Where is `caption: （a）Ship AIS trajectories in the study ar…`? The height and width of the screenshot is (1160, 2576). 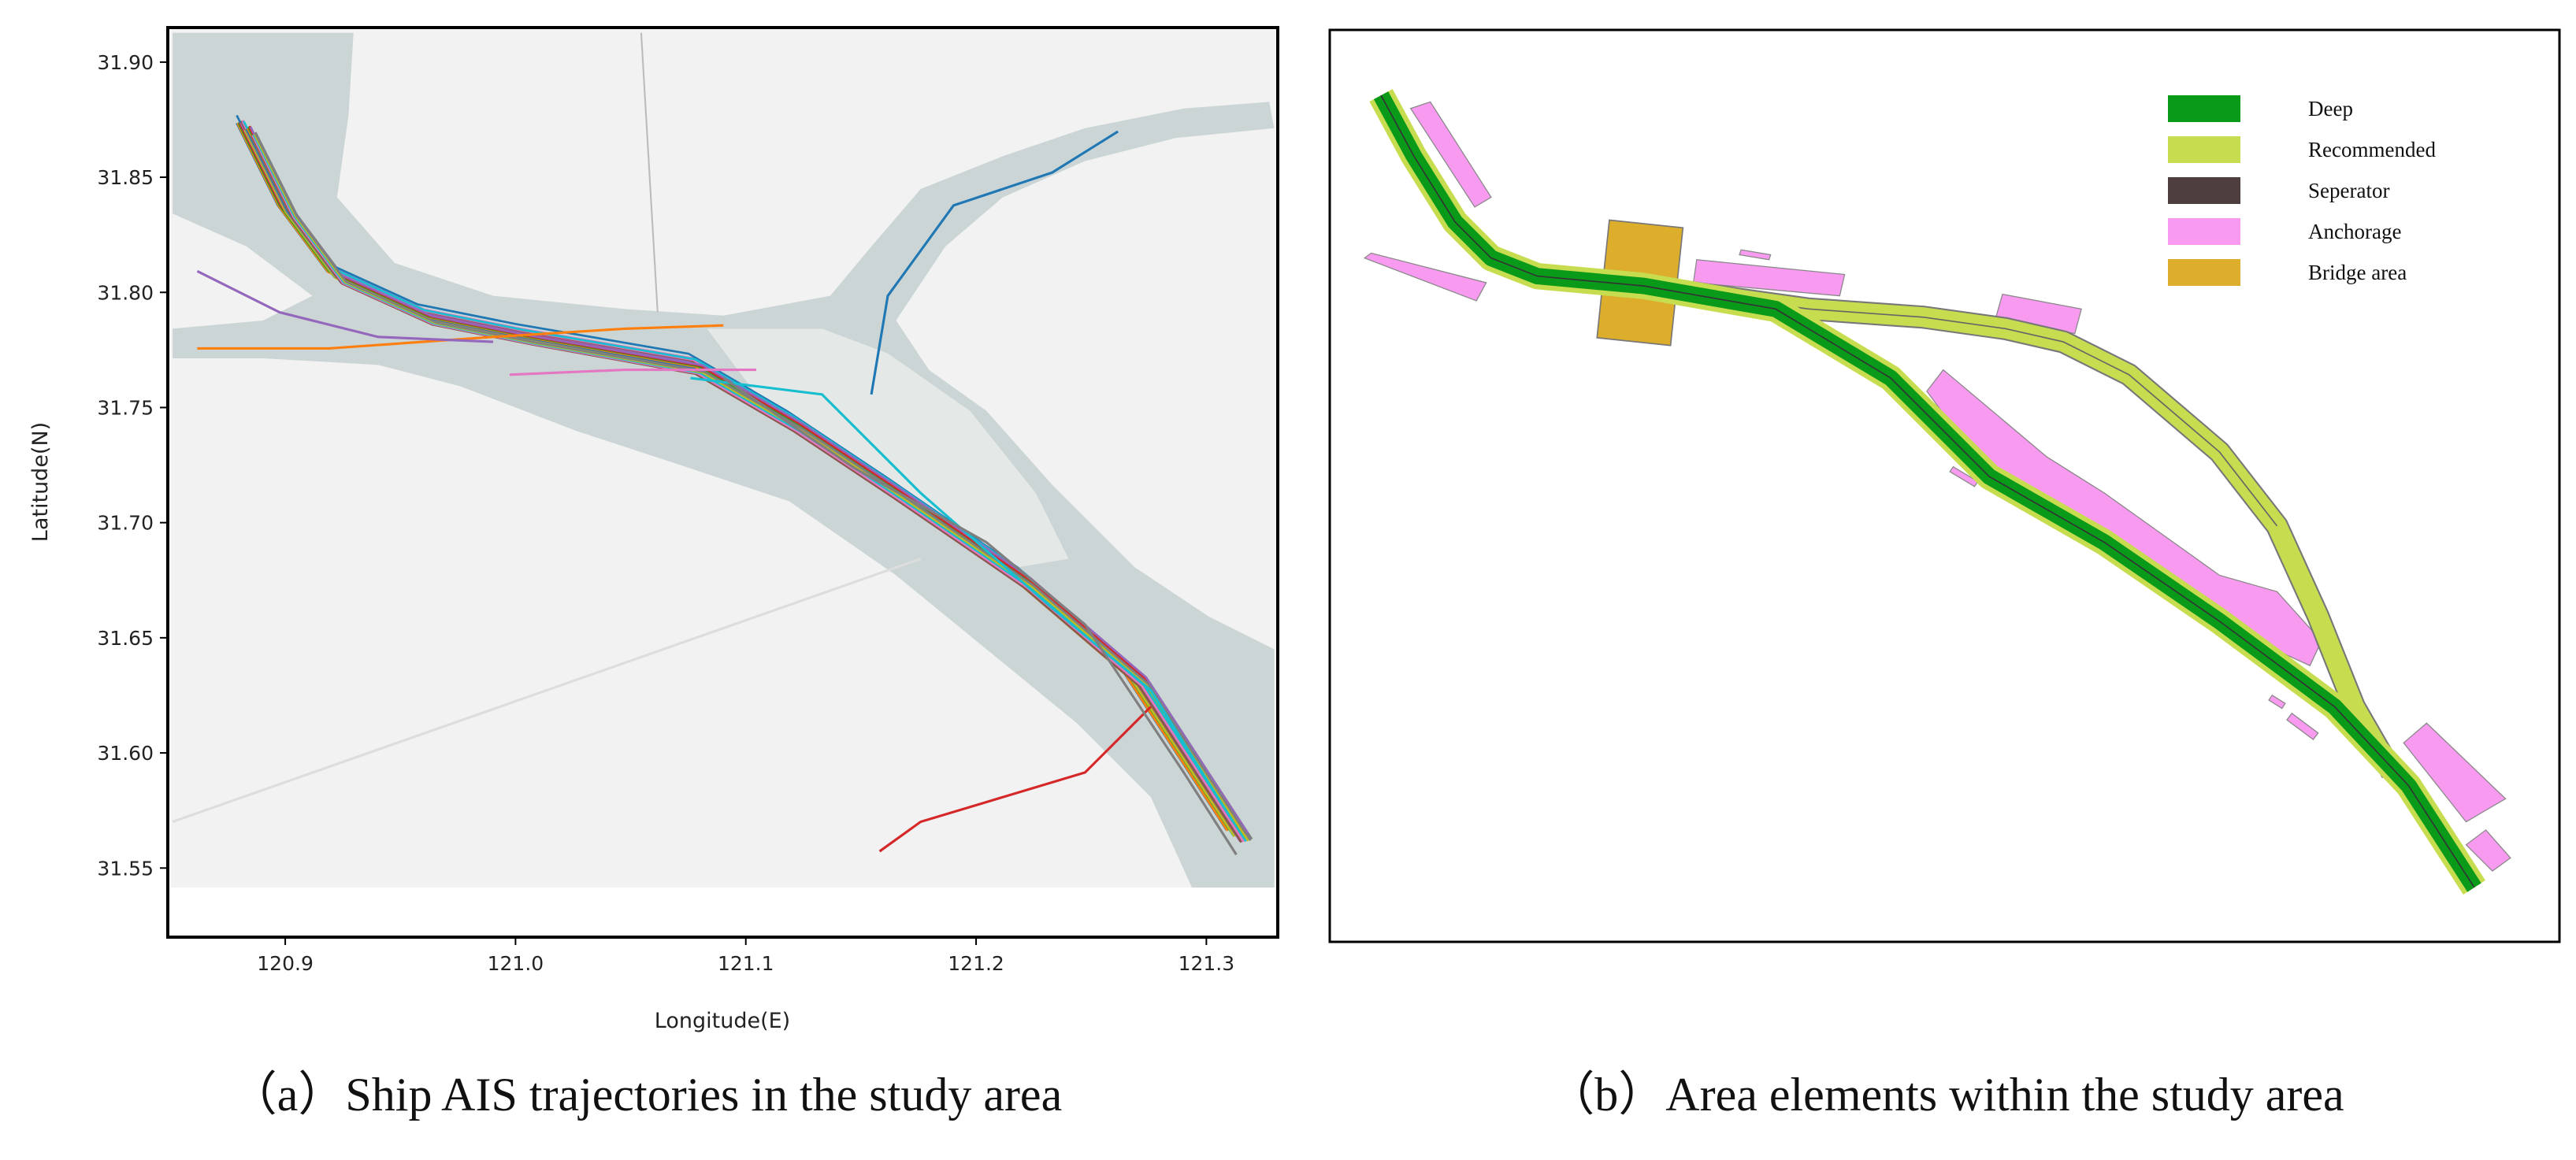
caption: （a）Ship AIS trajectories in the study ar… is located at coordinates (646, 1095).